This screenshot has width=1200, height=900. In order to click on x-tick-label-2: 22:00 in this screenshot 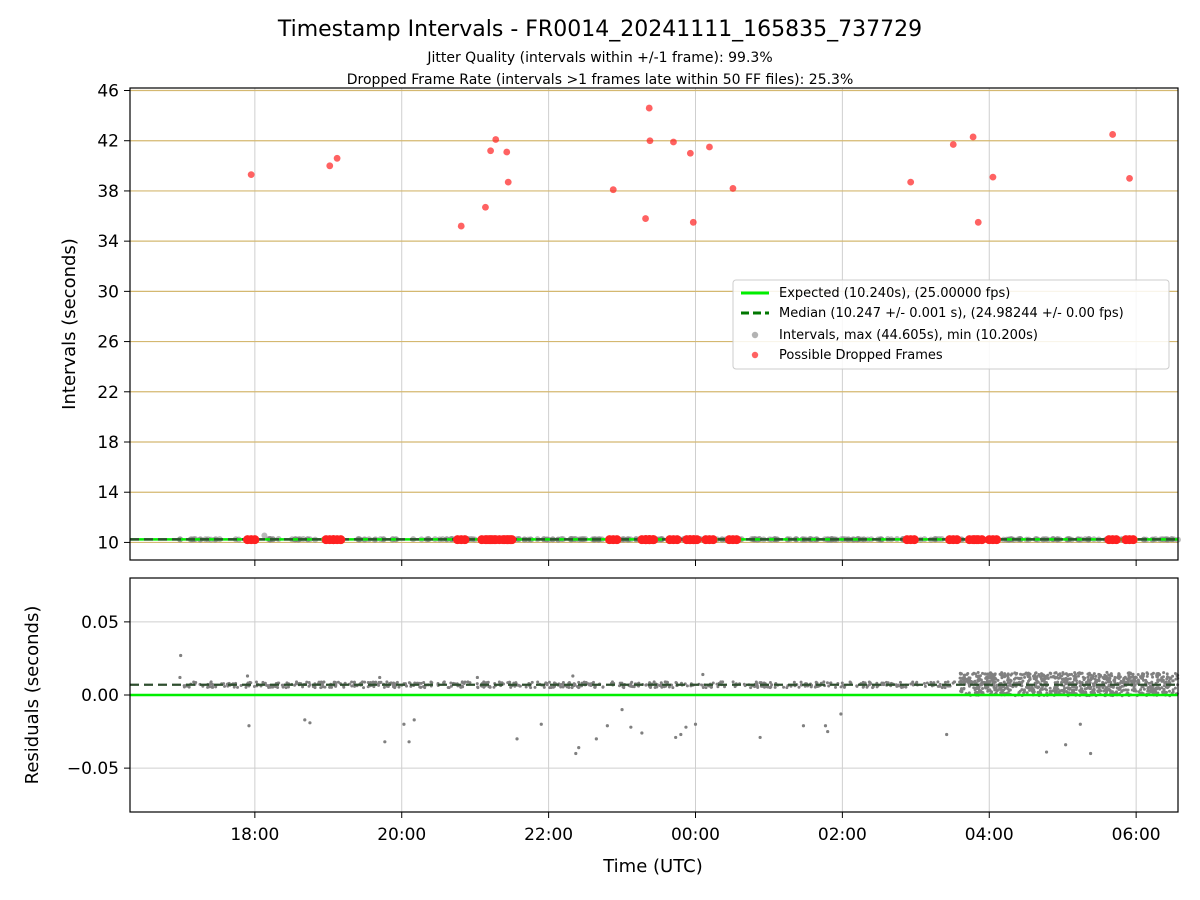, I will do `click(548, 835)`.